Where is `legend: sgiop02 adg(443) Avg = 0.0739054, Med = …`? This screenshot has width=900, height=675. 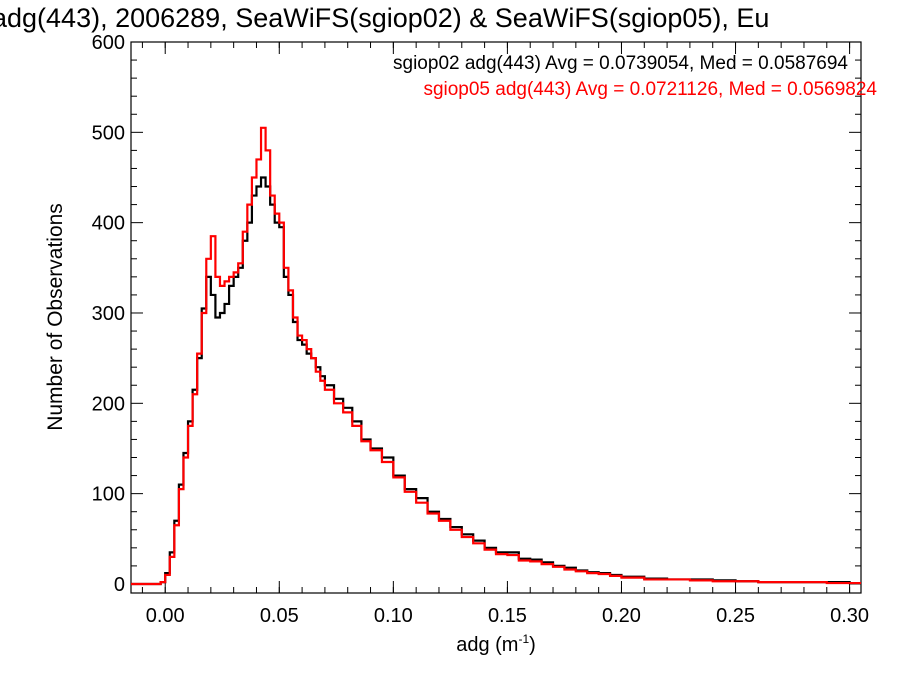 legend: sgiop02 adg(443) Avg = 0.0739054, Med = … is located at coordinates (635, 76).